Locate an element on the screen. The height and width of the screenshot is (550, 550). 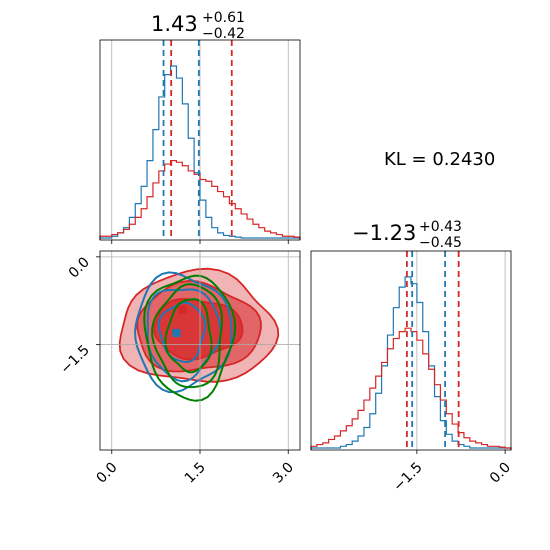
top-left-blue-histogram-line is located at coordinates (200, 152).